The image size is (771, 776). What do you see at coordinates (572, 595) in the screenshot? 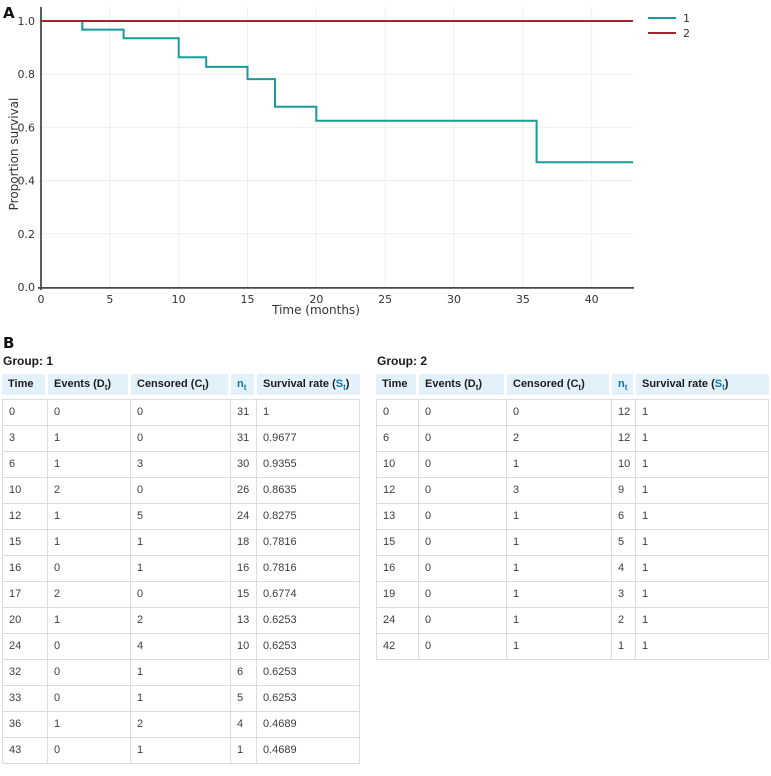
I see `table-row: 19 0 1 3 1` at bounding box center [572, 595].